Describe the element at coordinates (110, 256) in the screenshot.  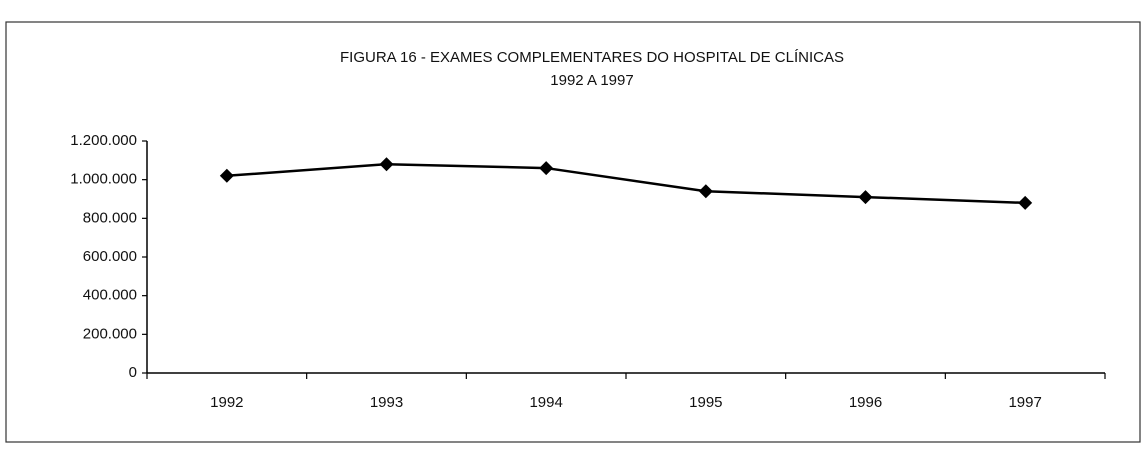
I see `y-tick-label: 600.000` at that location.